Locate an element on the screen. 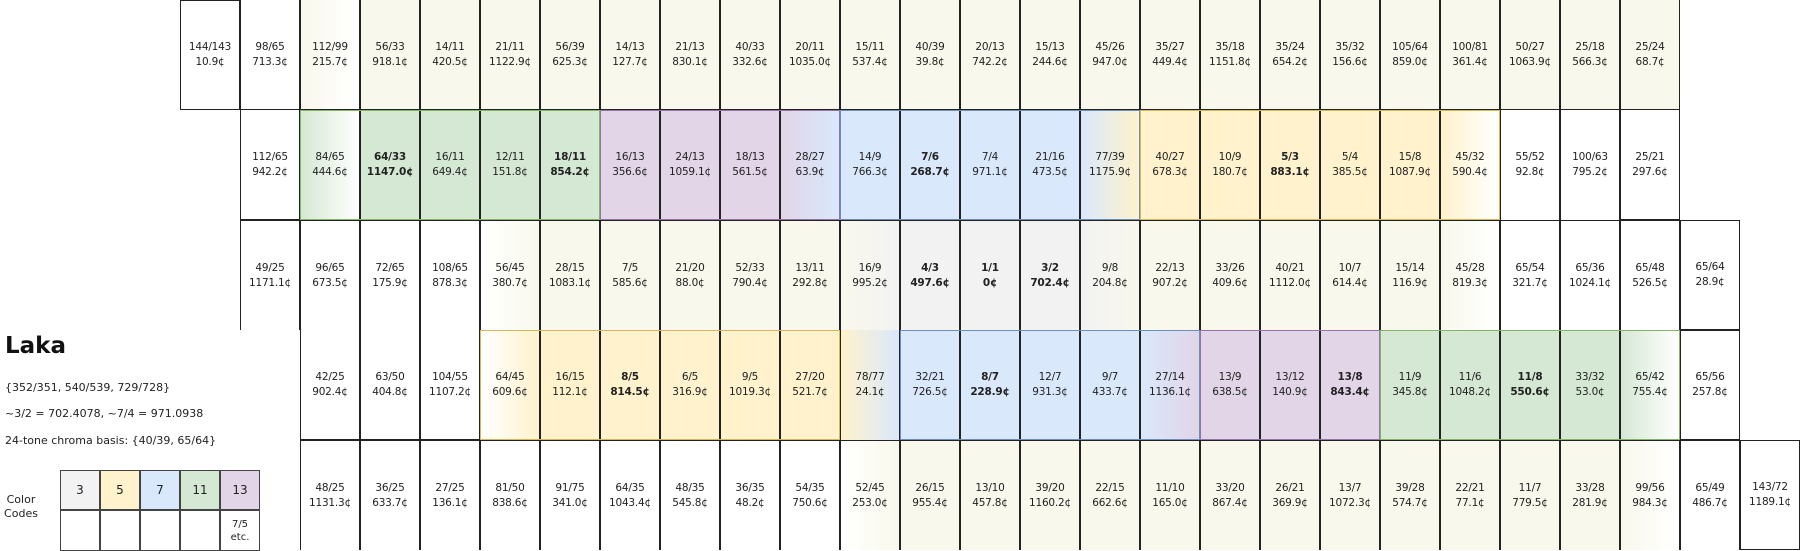 This screenshot has width=1801, height=551. ratio-label: 65/36 is located at coordinates (1590, 267).